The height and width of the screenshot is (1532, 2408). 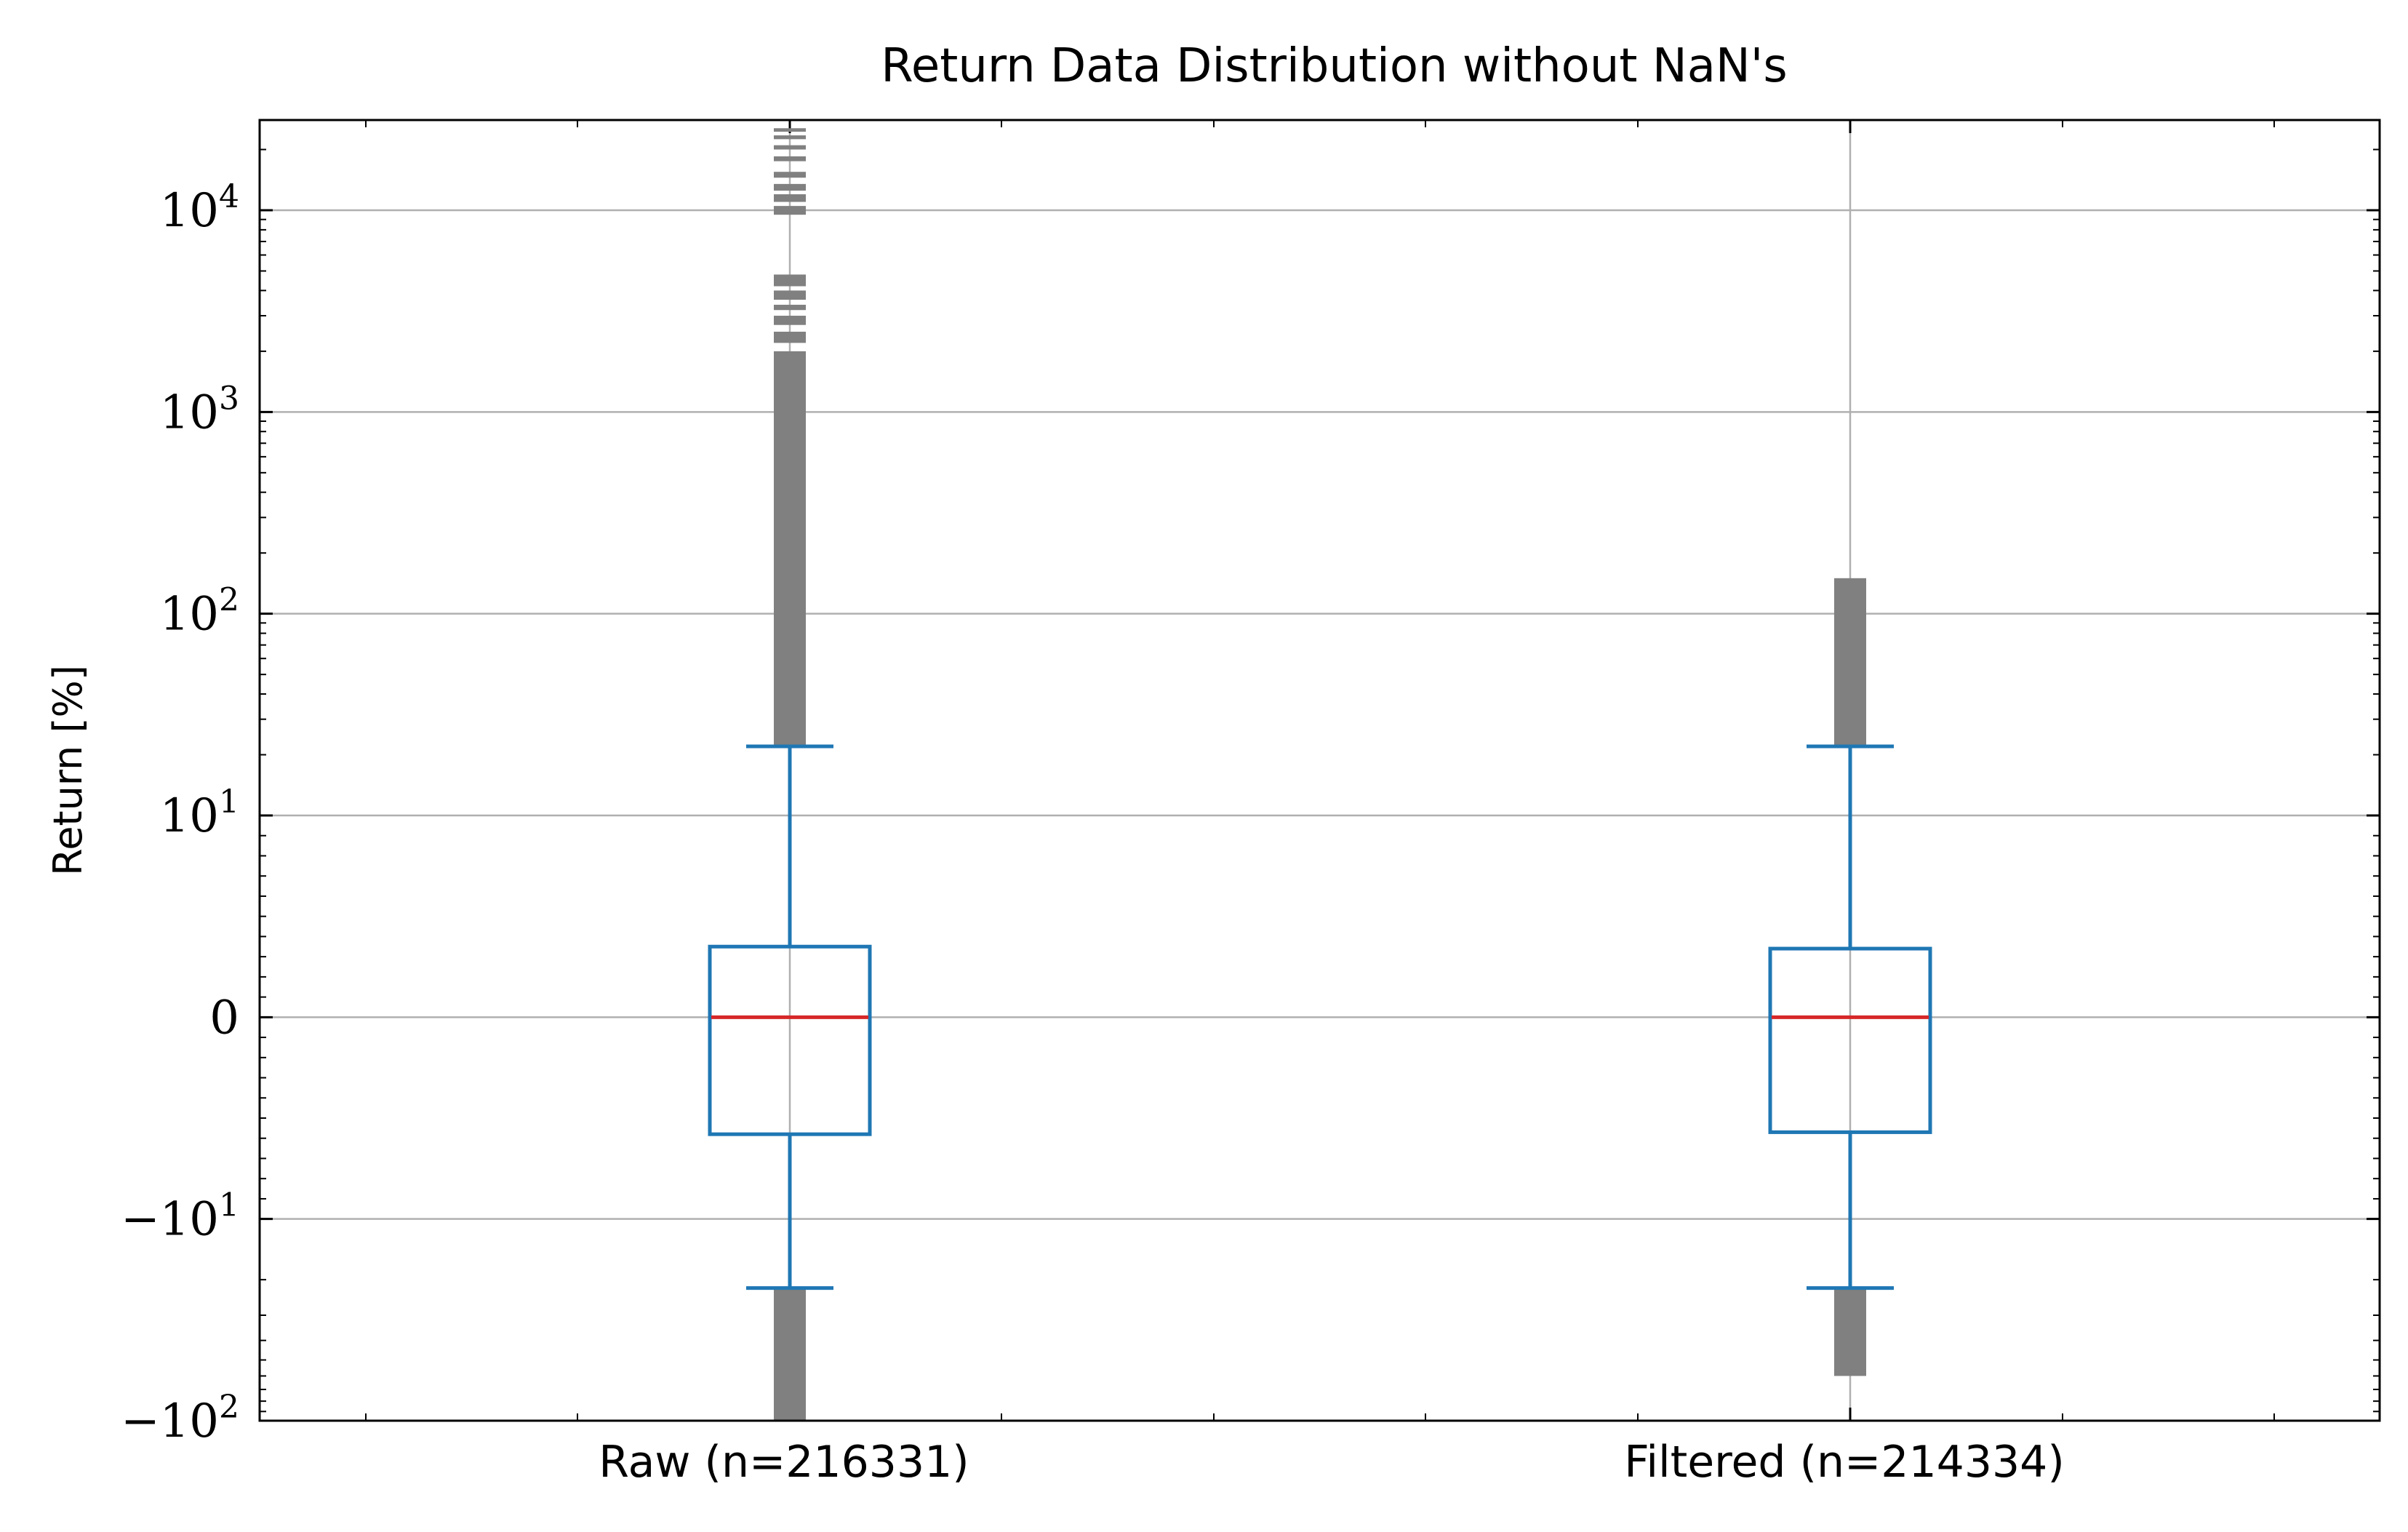 What do you see at coordinates (224, 1018) in the screenshot?
I see `y-tick-label: 0` at bounding box center [224, 1018].